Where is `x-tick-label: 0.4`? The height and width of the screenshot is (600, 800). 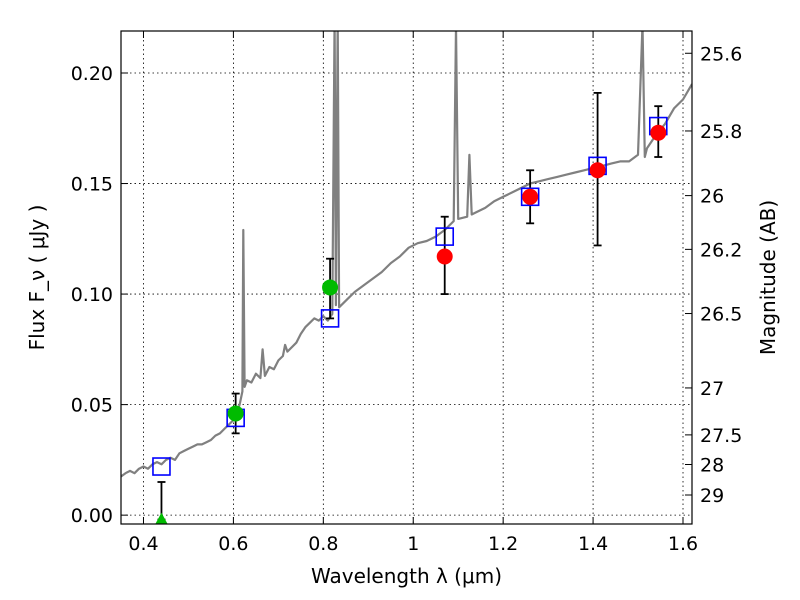 x-tick-label: 0.4 is located at coordinates (143, 544).